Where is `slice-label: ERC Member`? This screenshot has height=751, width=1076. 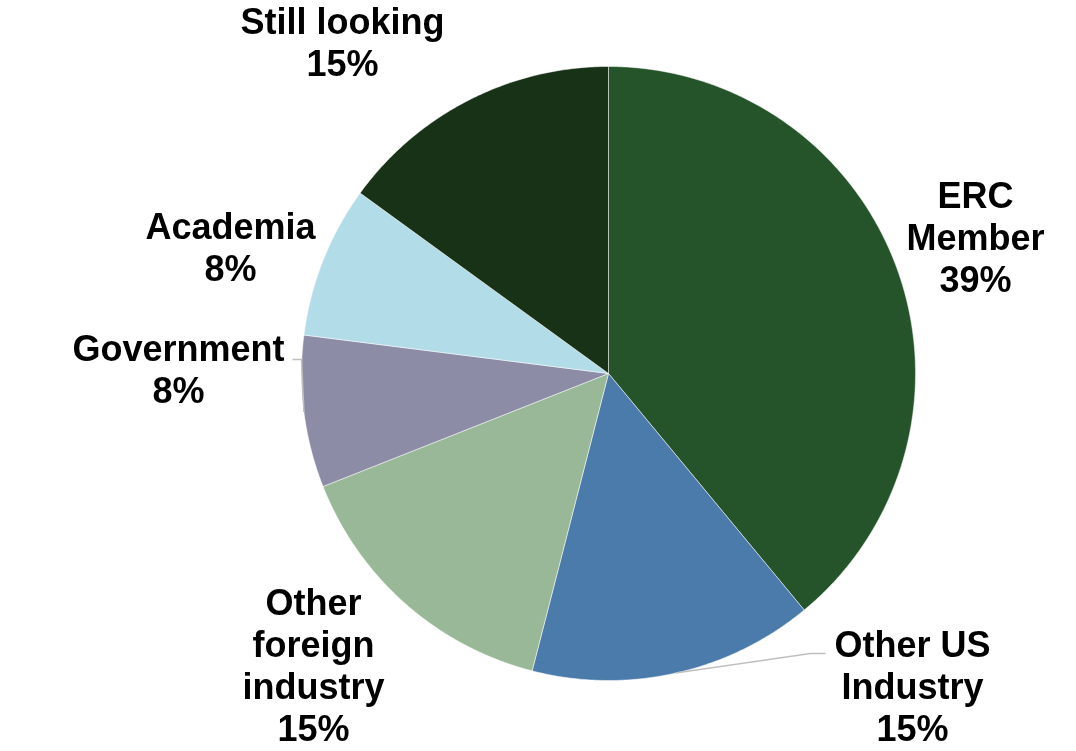 slice-label: ERC Member is located at coordinates (975, 216).